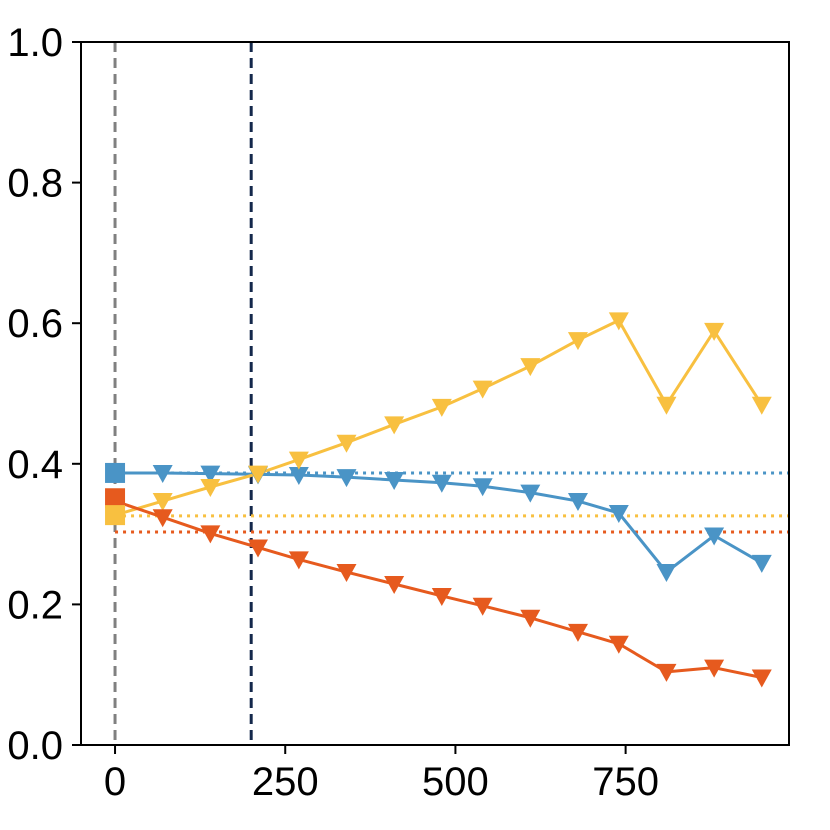 The height and width of the screenshot is (830, 830). Describe the element at coordinates (625, 782) in the screenshot. I see `x-tick-label-3: 750` at that location.